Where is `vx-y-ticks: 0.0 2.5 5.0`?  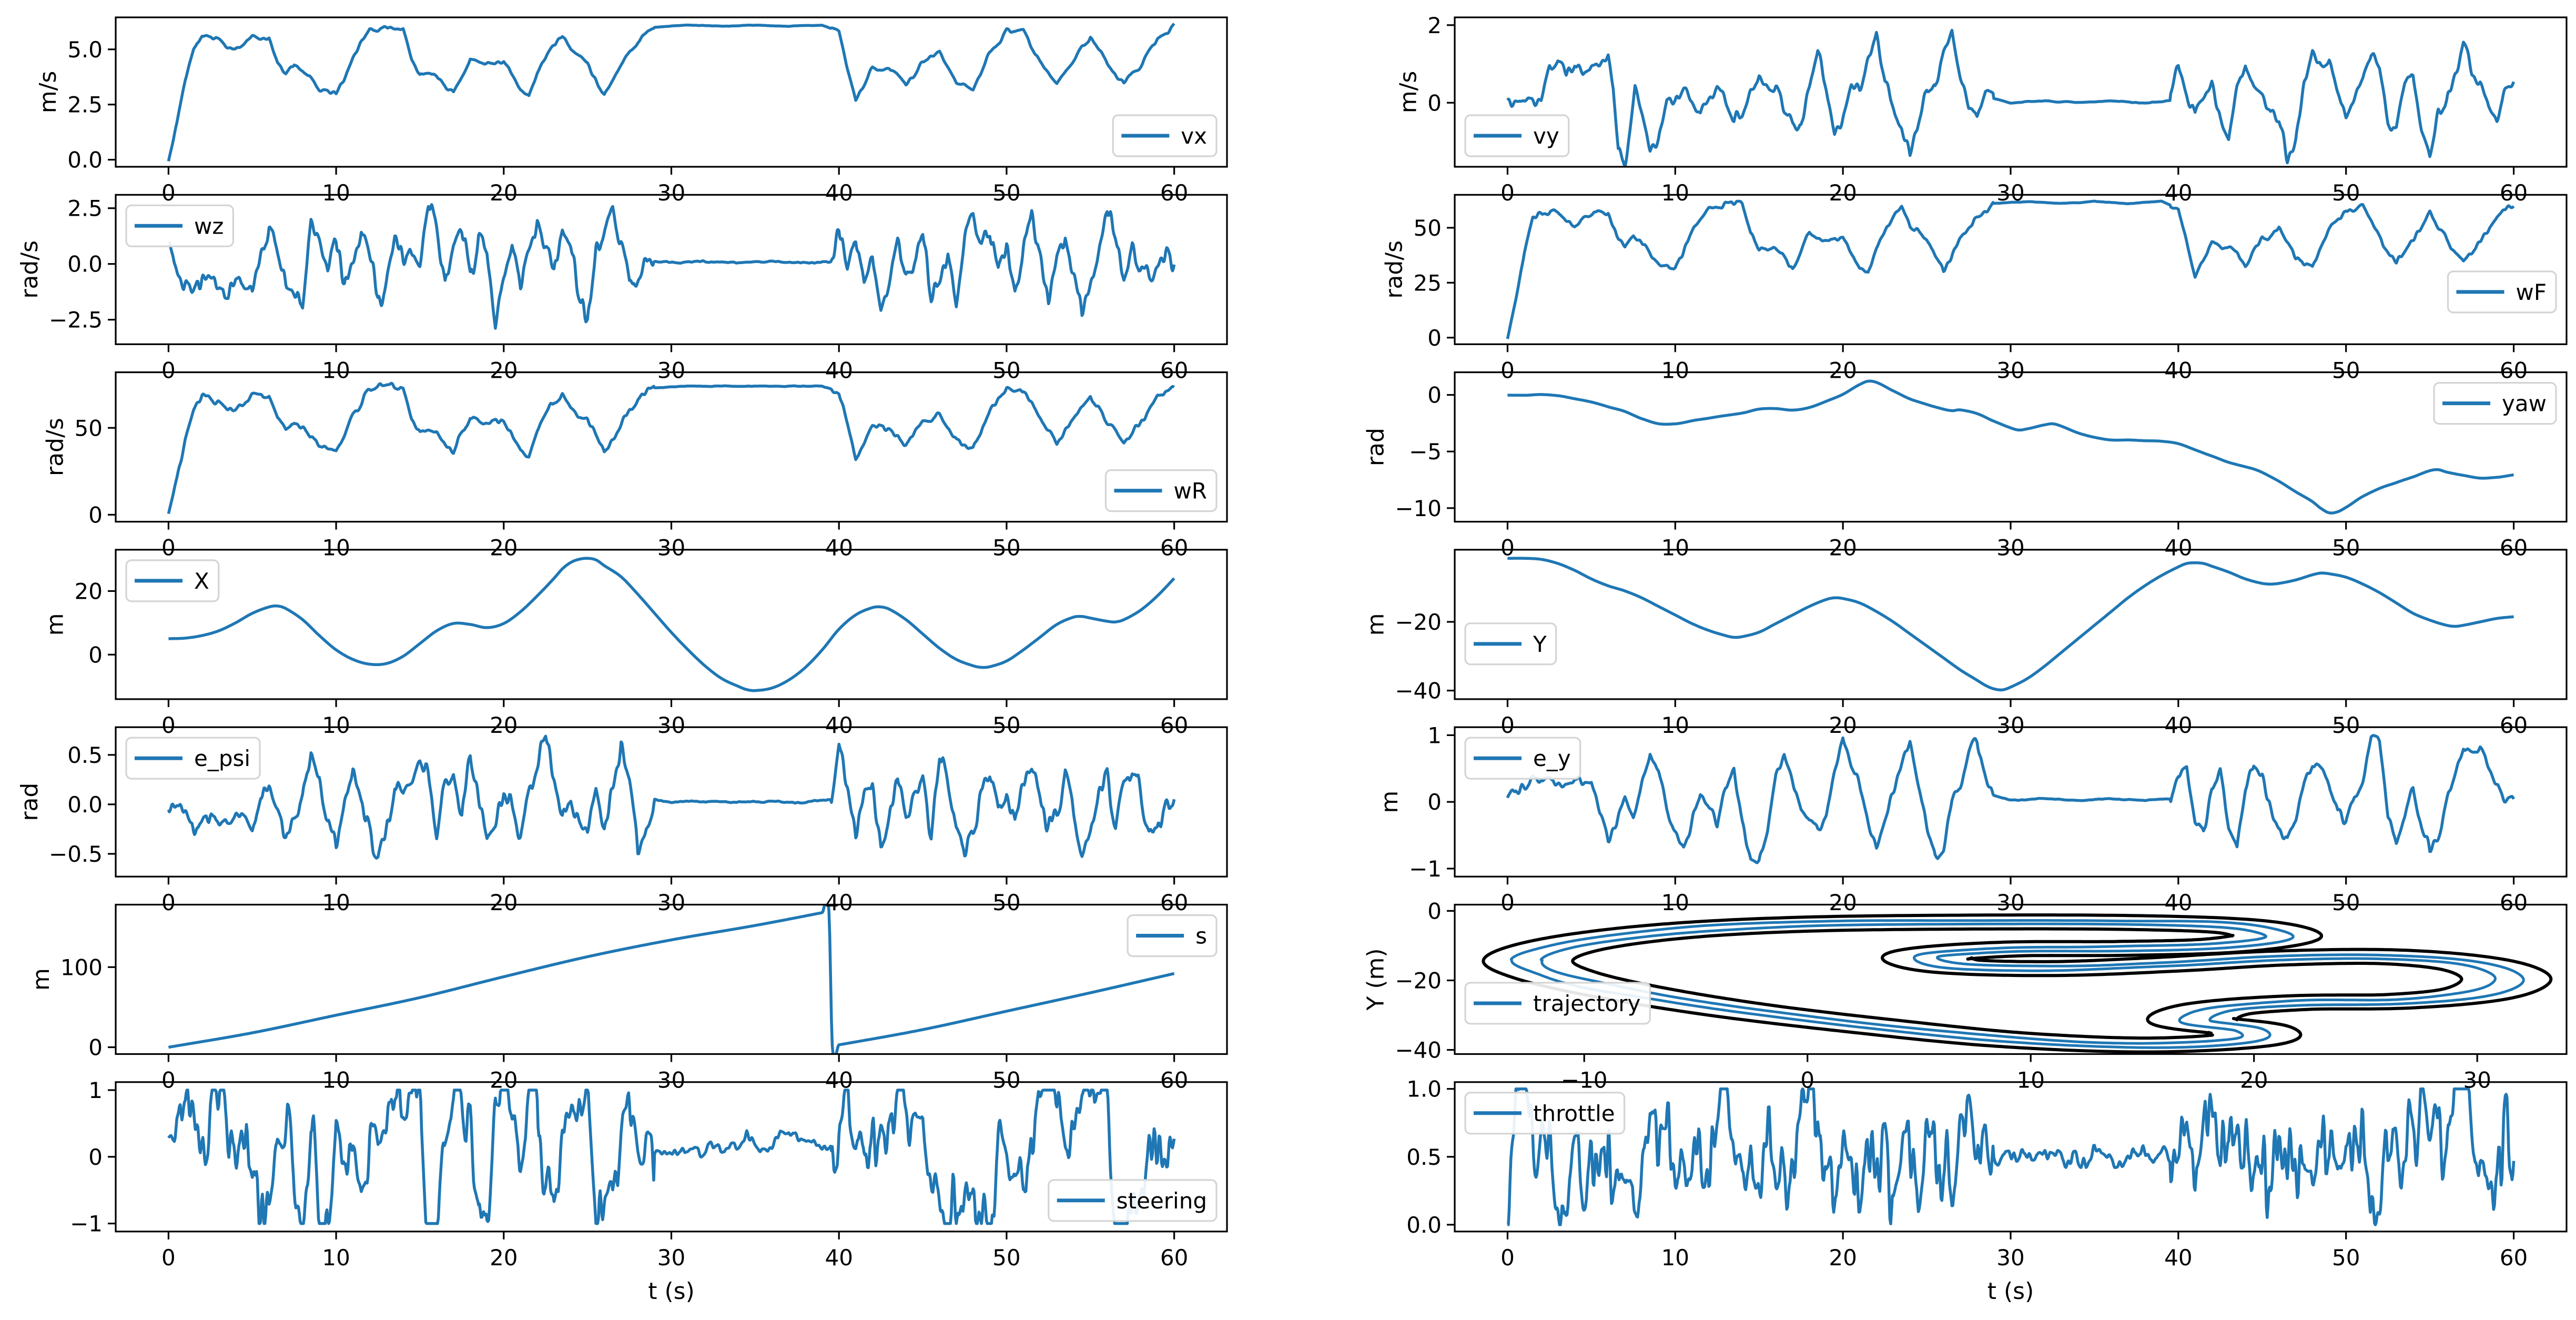
vx-y-ticks: 0.0 2.5 5.0 is located at coordinates (91, 105).